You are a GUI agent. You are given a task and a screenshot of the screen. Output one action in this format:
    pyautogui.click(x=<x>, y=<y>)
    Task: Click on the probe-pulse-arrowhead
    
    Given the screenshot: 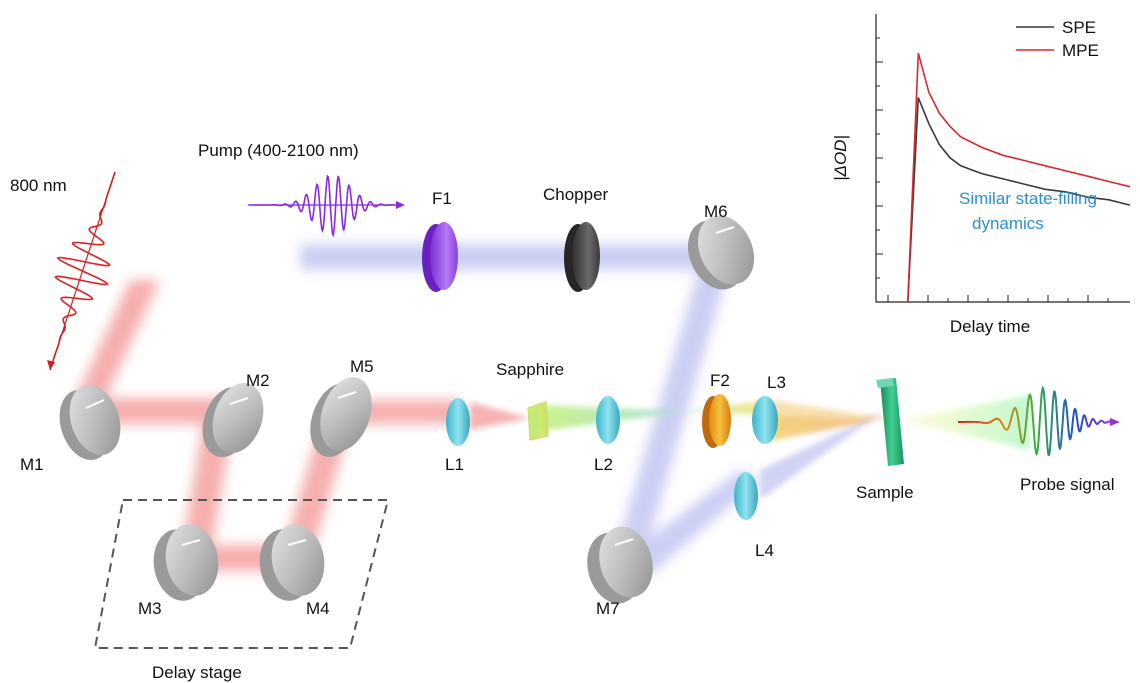 What is the action you would take?
    pyautogui.click(x=1115, y=422)
    